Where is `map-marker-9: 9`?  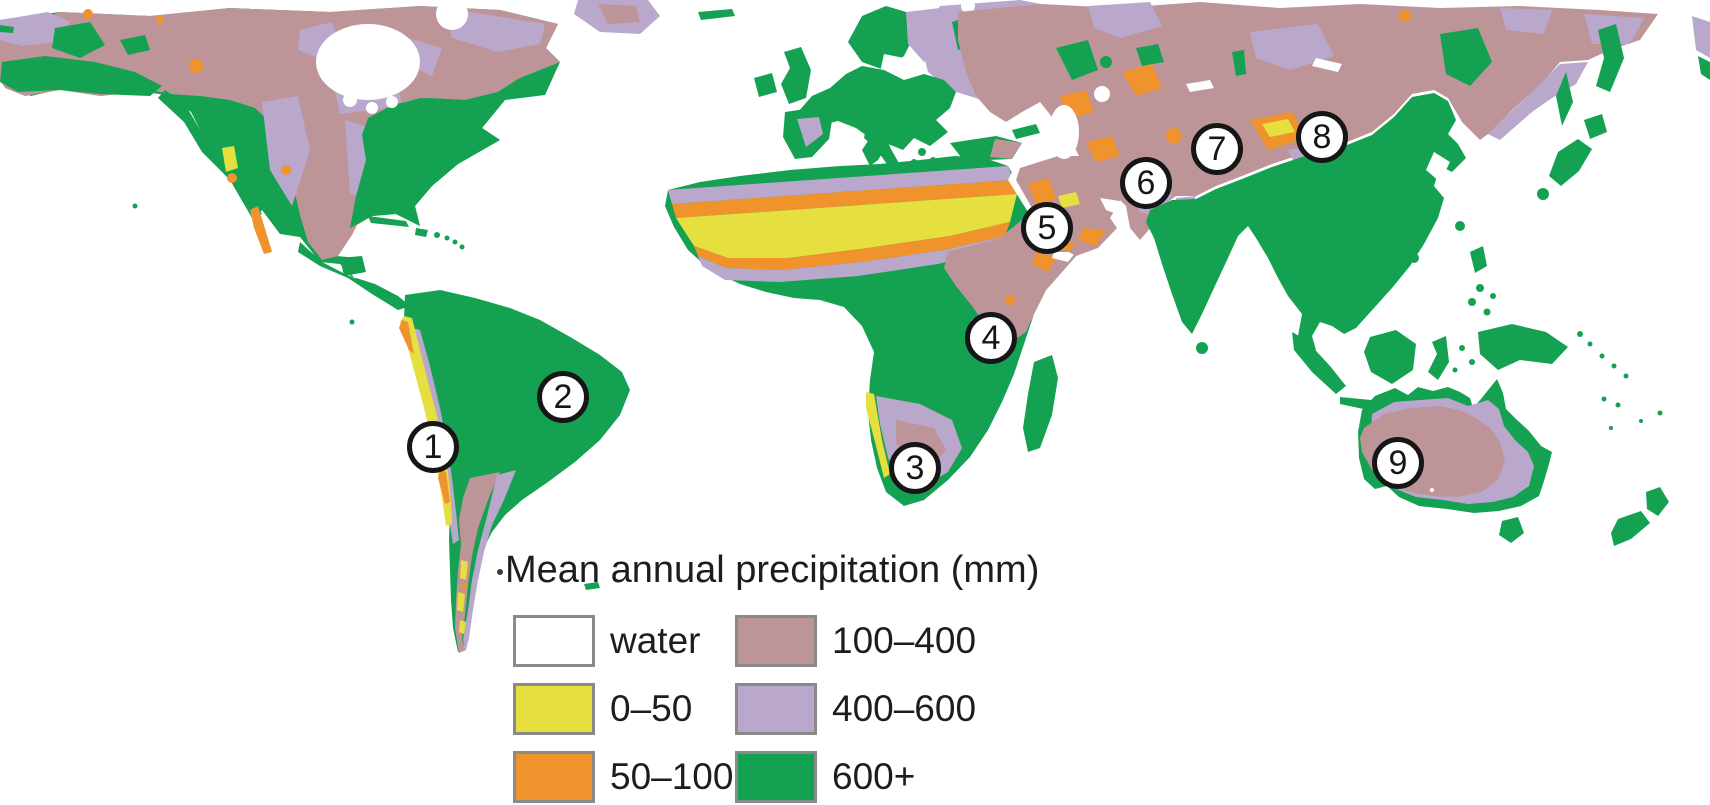
map-marker-9: 9 is located at coordinates (1398, 463).